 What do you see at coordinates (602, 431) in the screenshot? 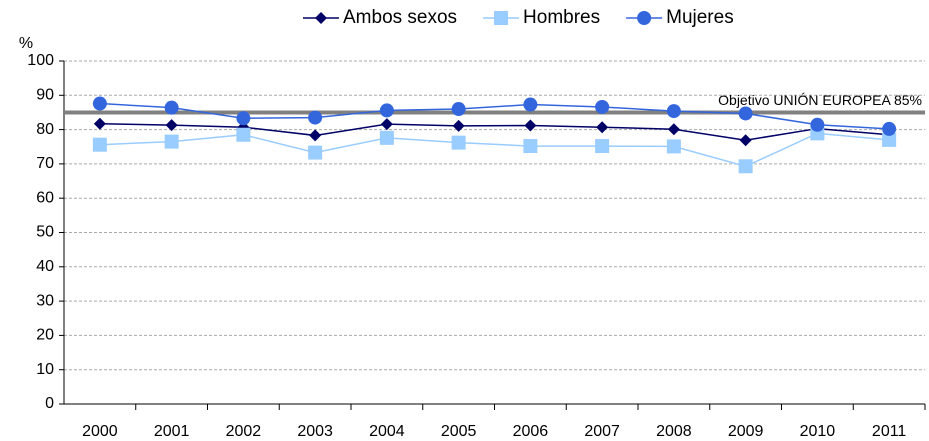
I see `x-tick-label: 2007` at bounding box center [602, 431].